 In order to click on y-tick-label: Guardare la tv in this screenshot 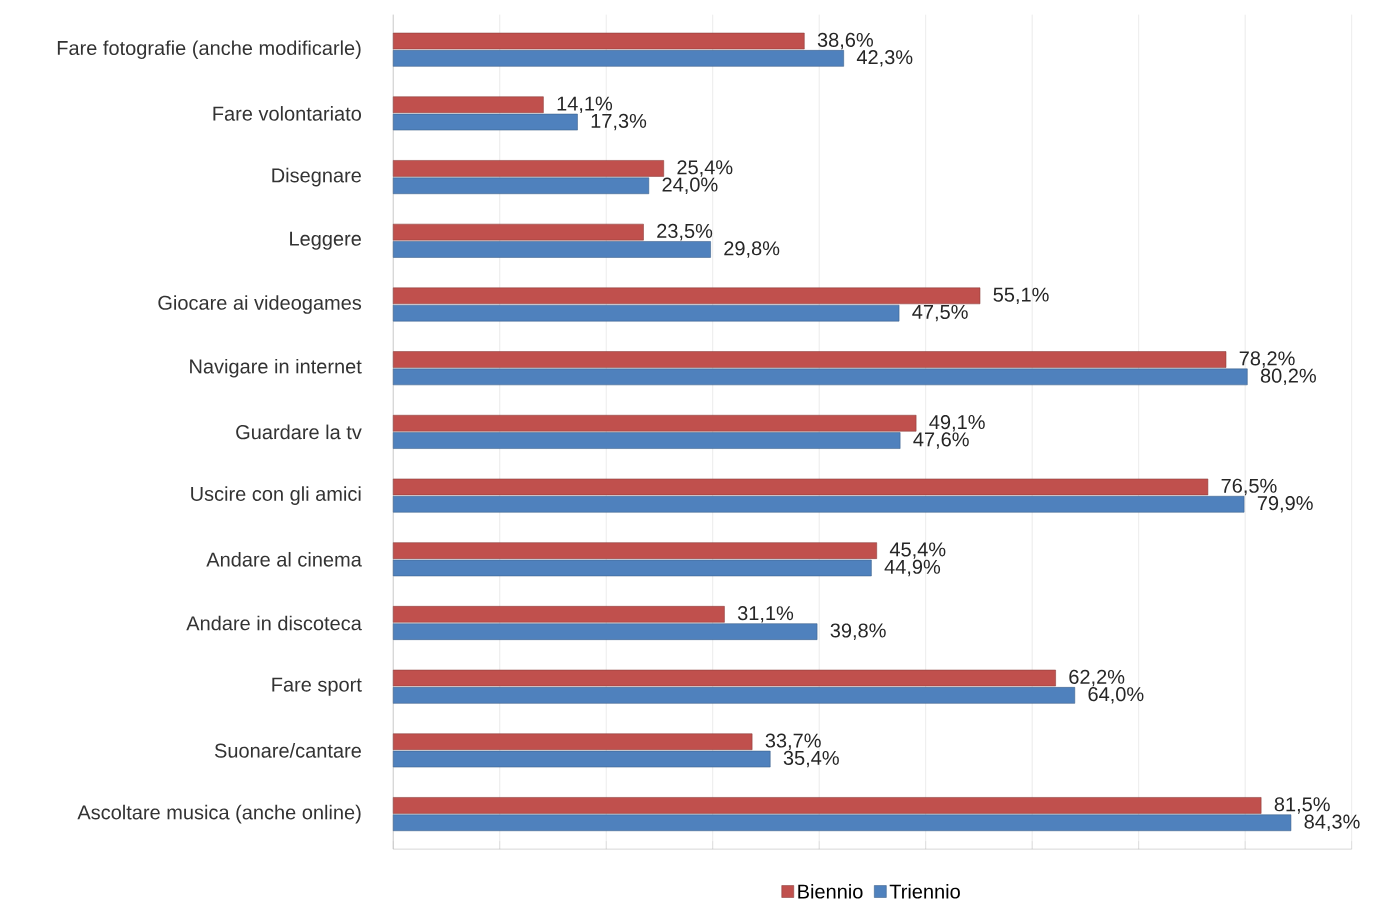, I will do `click(299, 432)`.